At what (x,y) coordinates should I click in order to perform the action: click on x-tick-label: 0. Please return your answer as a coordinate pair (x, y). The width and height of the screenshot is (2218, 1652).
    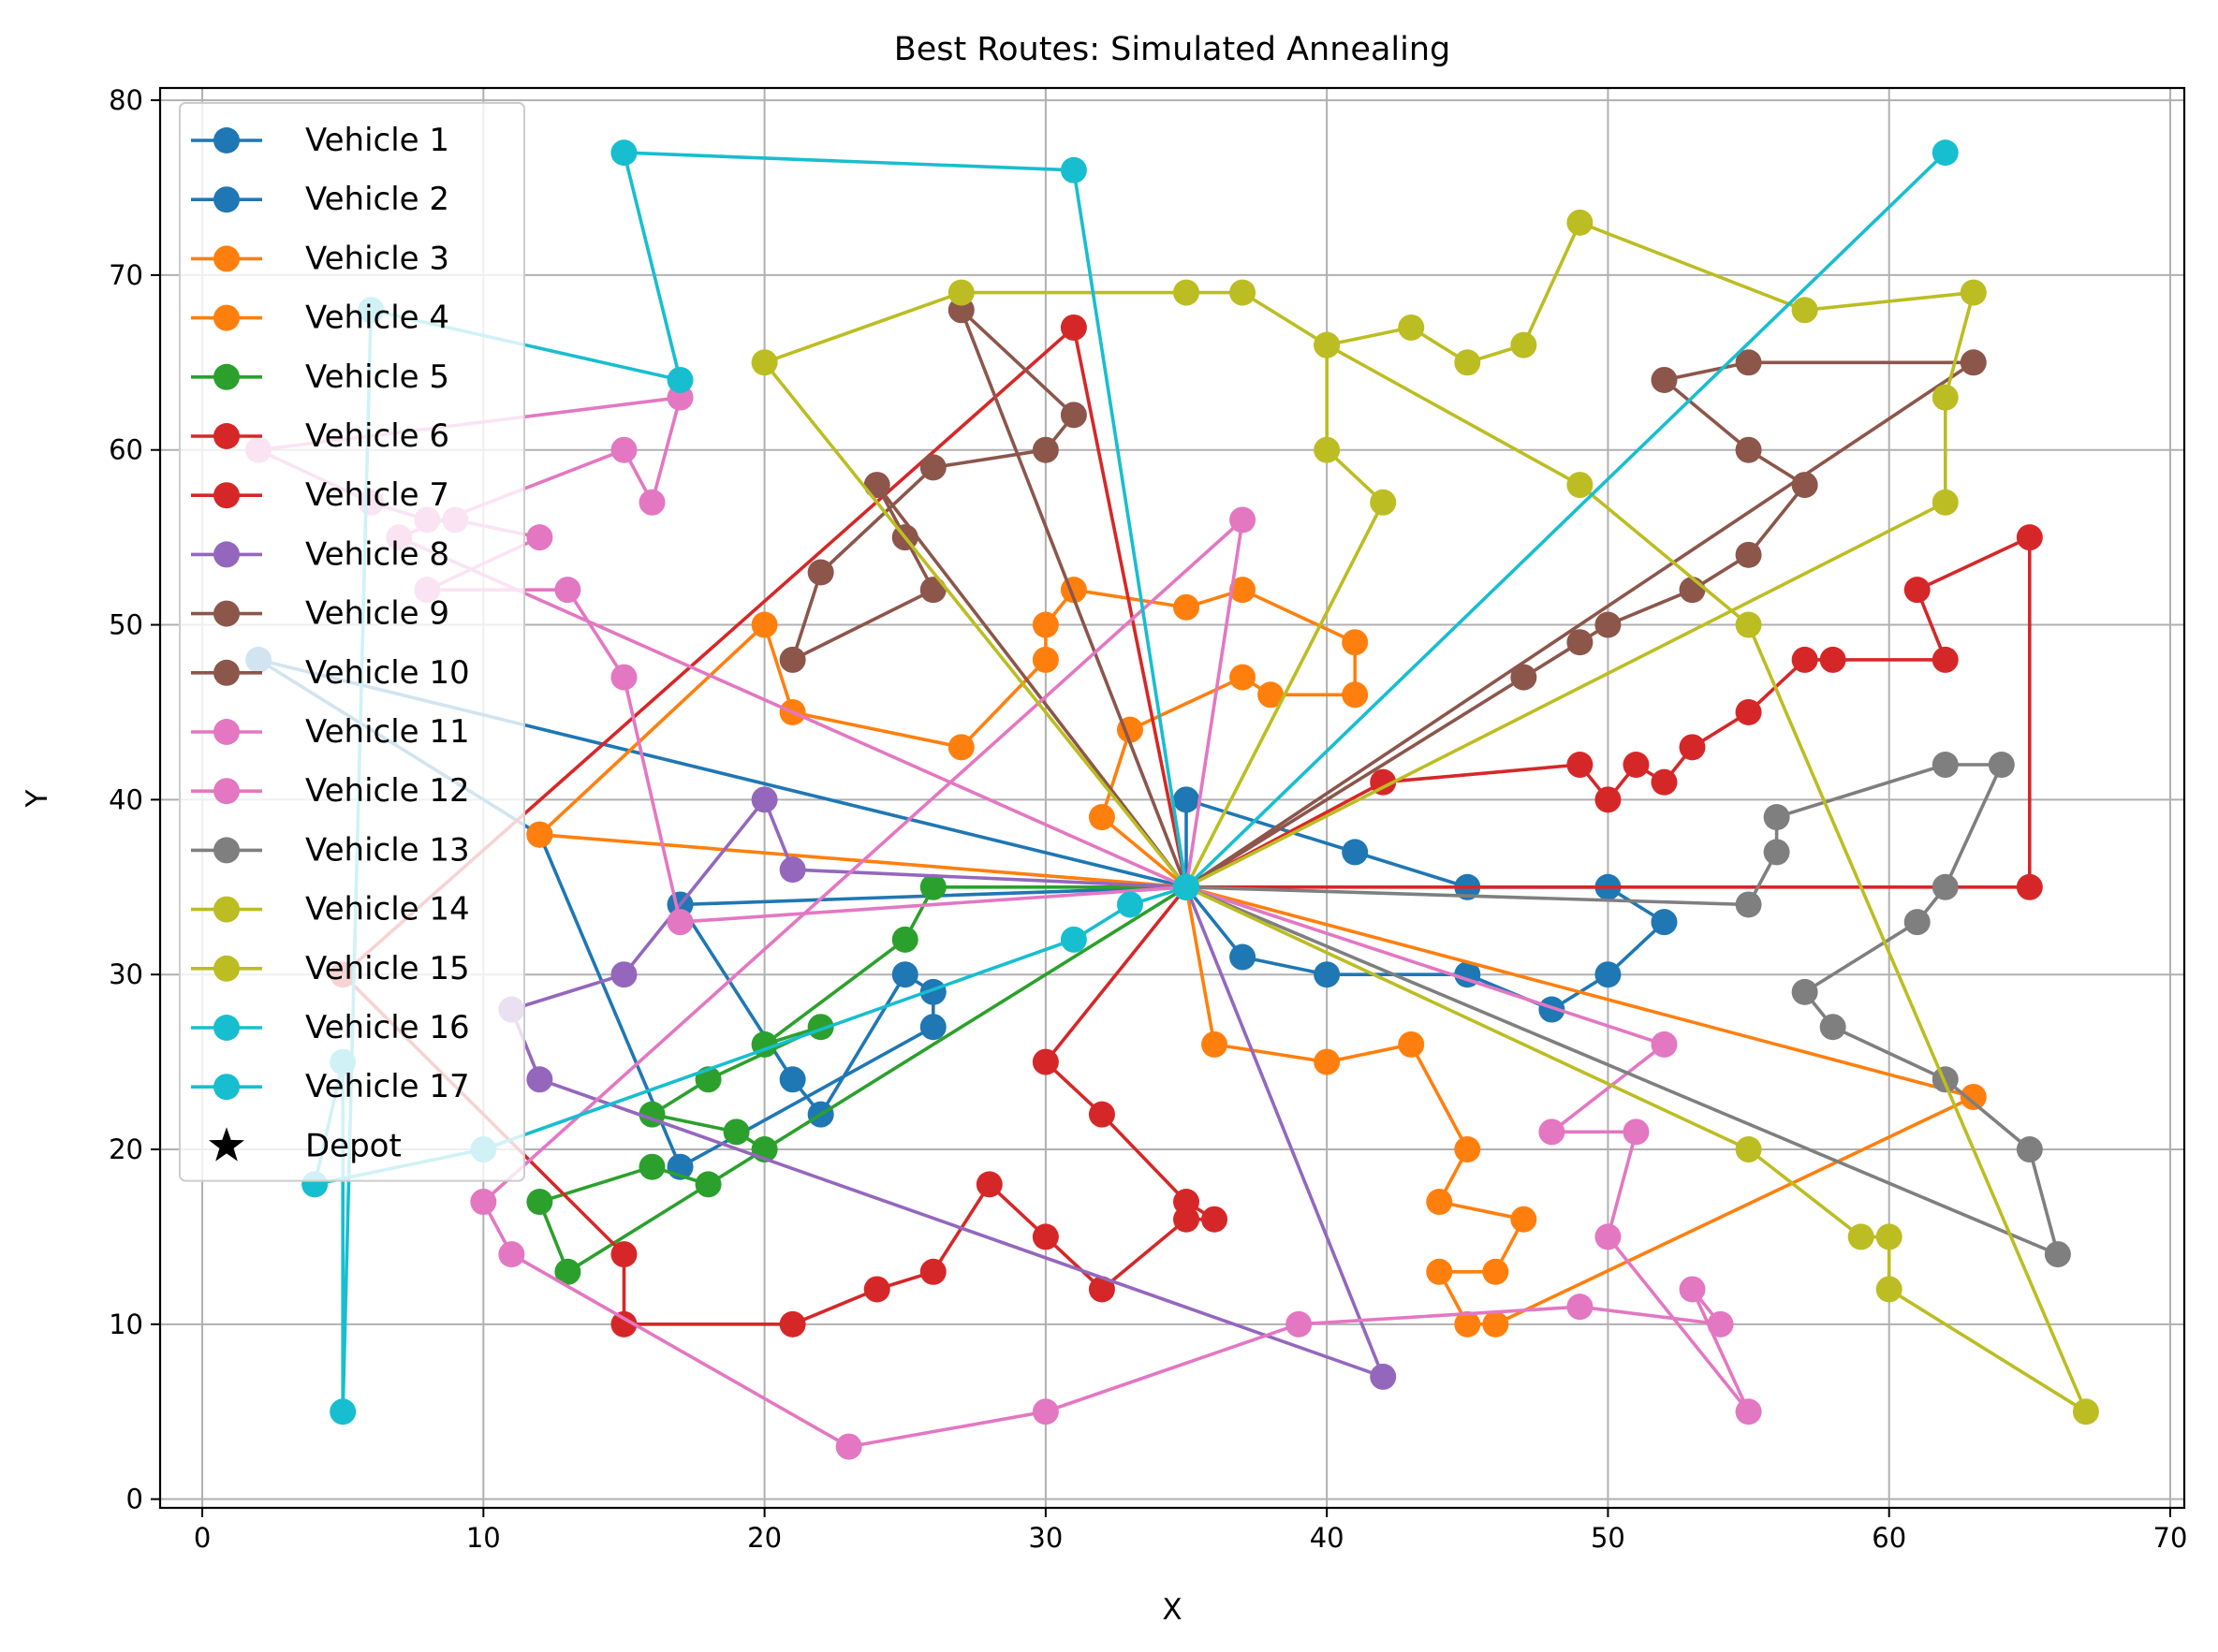
    Looking at the image, I should click on (203, 1538).